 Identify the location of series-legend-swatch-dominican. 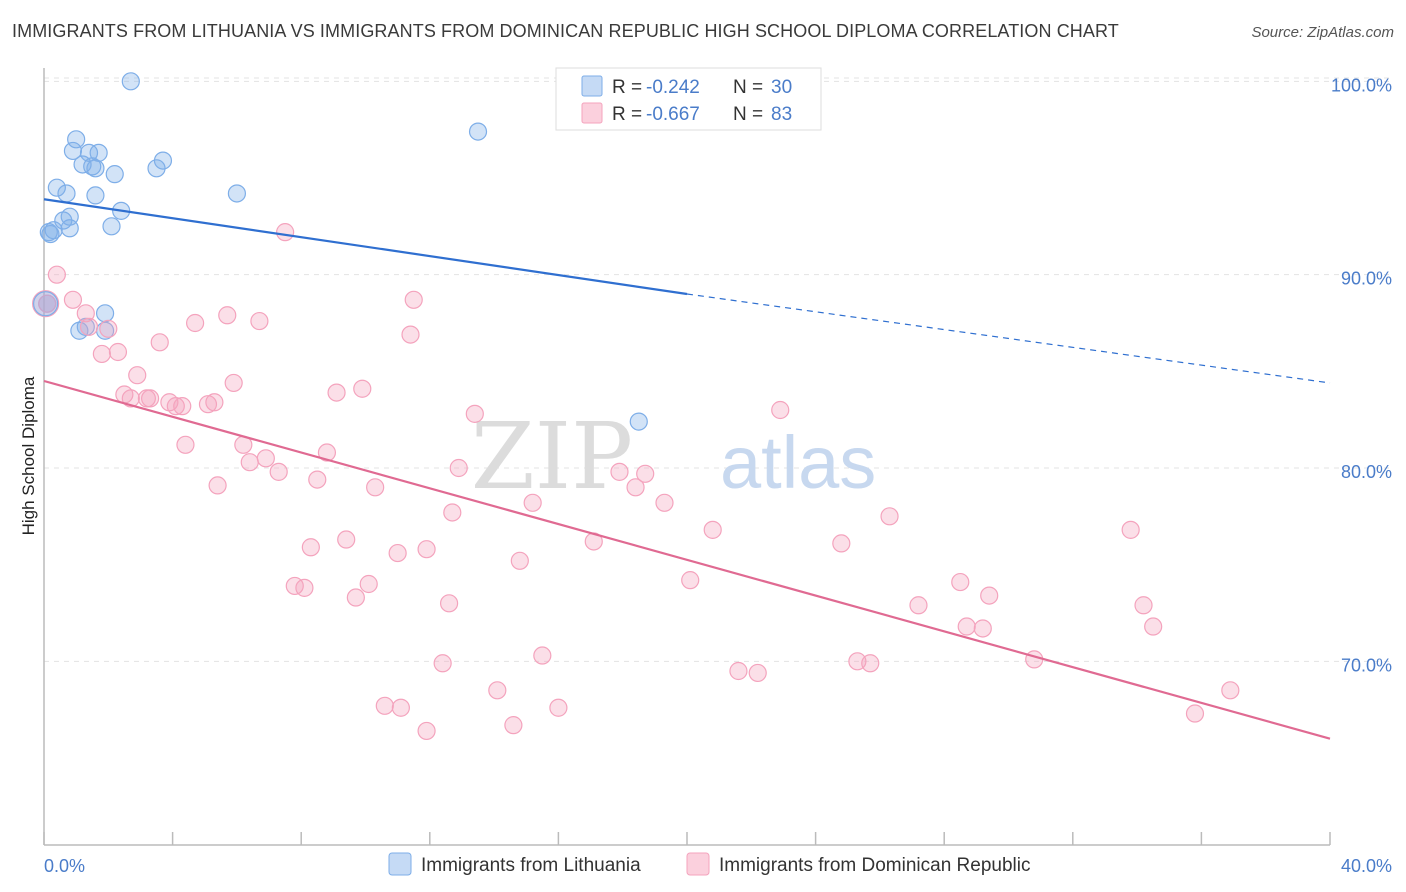
(698, 864).